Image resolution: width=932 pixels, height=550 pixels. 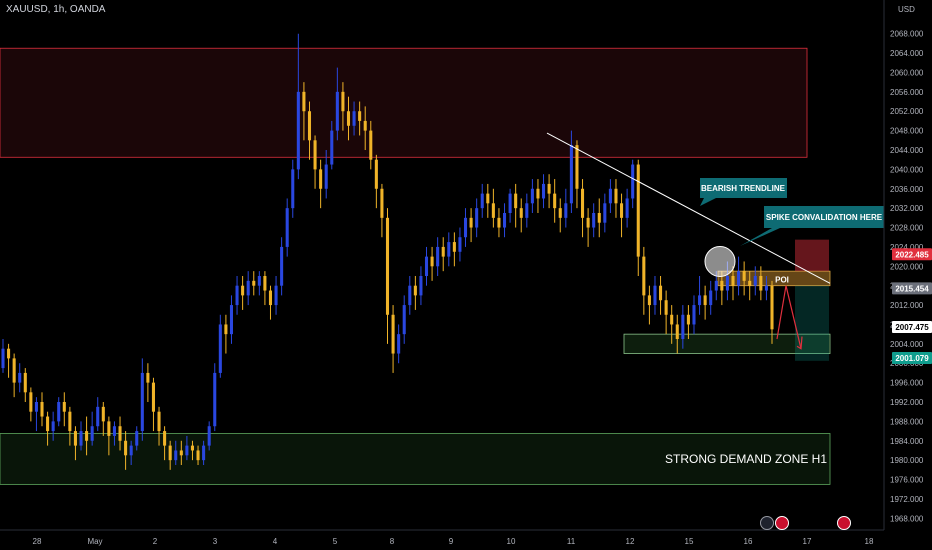 I want to click on y-tick-label: 2032.000, so click(x=907, y=208).